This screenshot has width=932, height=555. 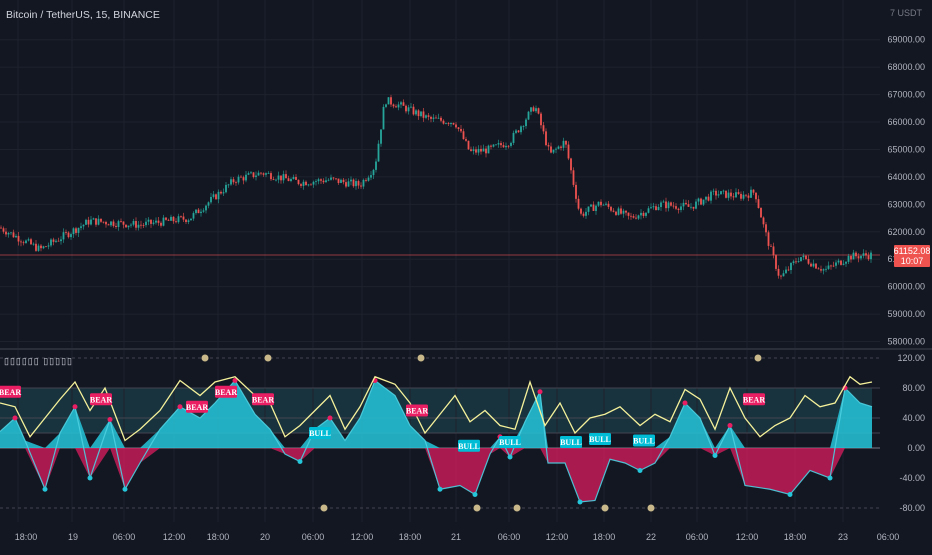 I want to click on time-tick-label: 22, so click(x=651, y=537).